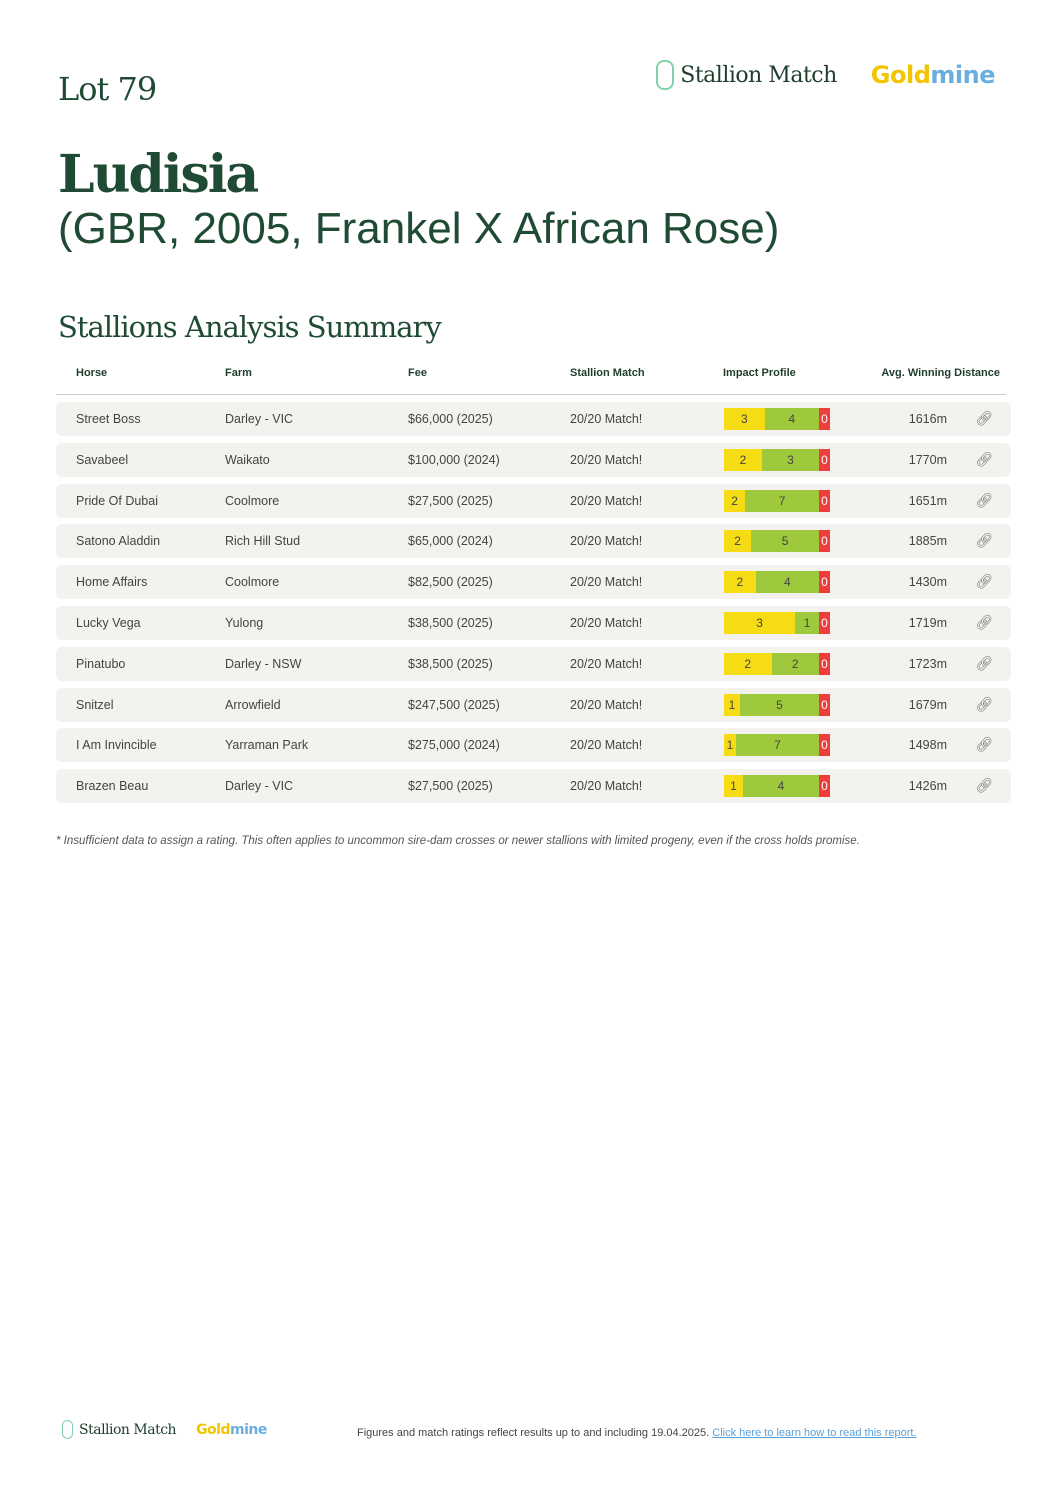  What do you see at coordinates (244, 622) in the screenshot?
I see `farm-cell: Yulong` at bounding box center [244, 622].